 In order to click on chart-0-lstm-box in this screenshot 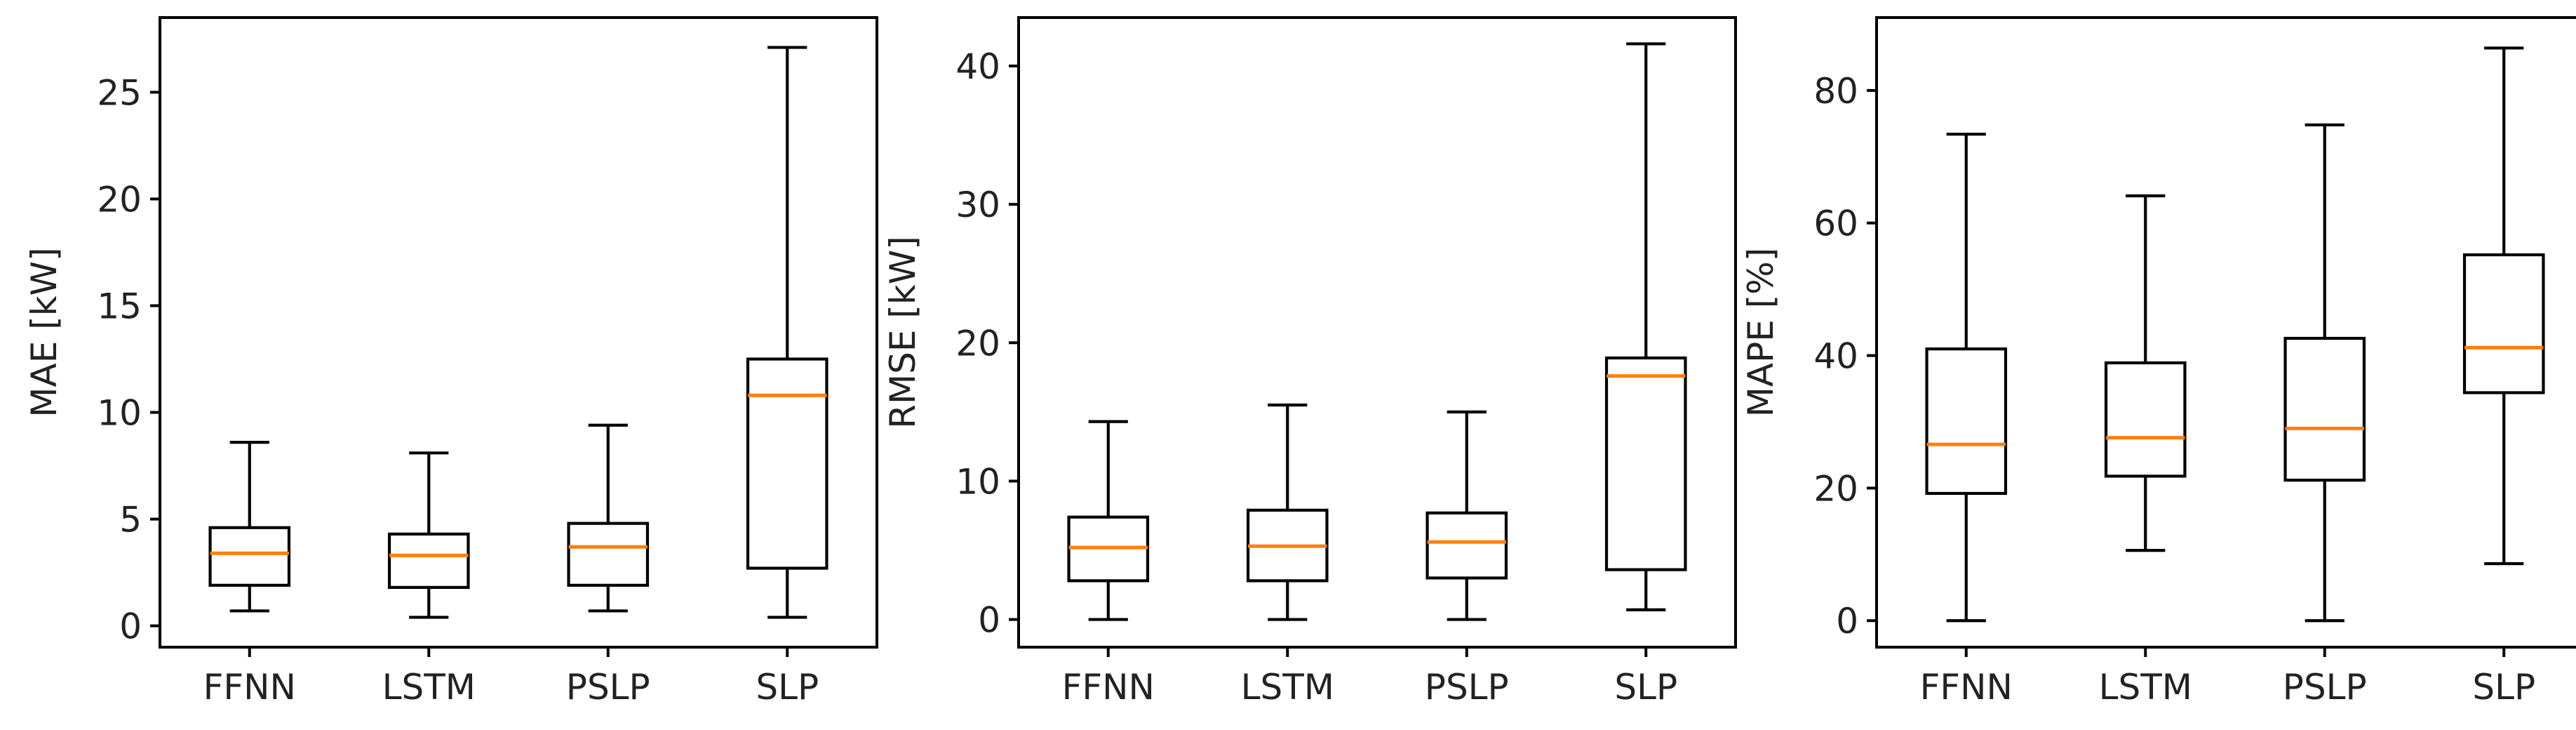, I will do `click(428, 560)`.